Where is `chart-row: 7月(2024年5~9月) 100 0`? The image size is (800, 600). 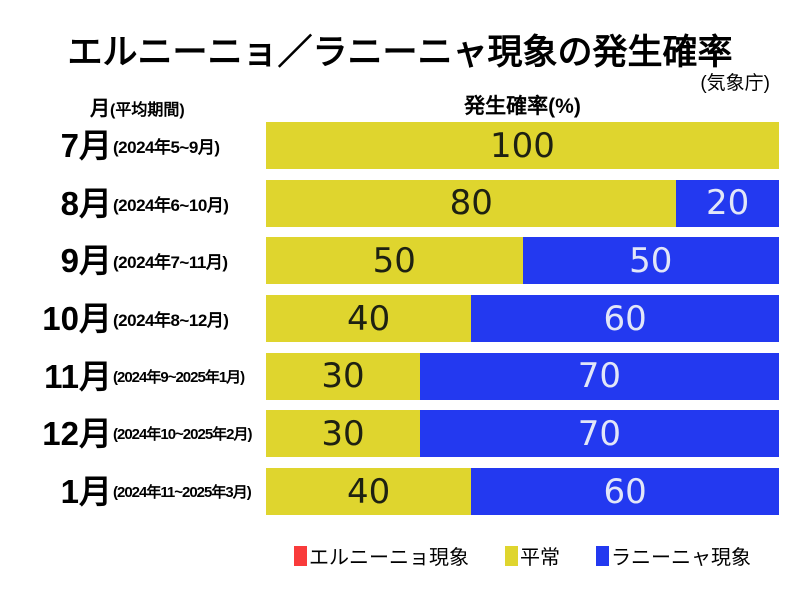
chart-row: 7月(2024年5~9月) 100 0 is located at coordinates (400, 145).